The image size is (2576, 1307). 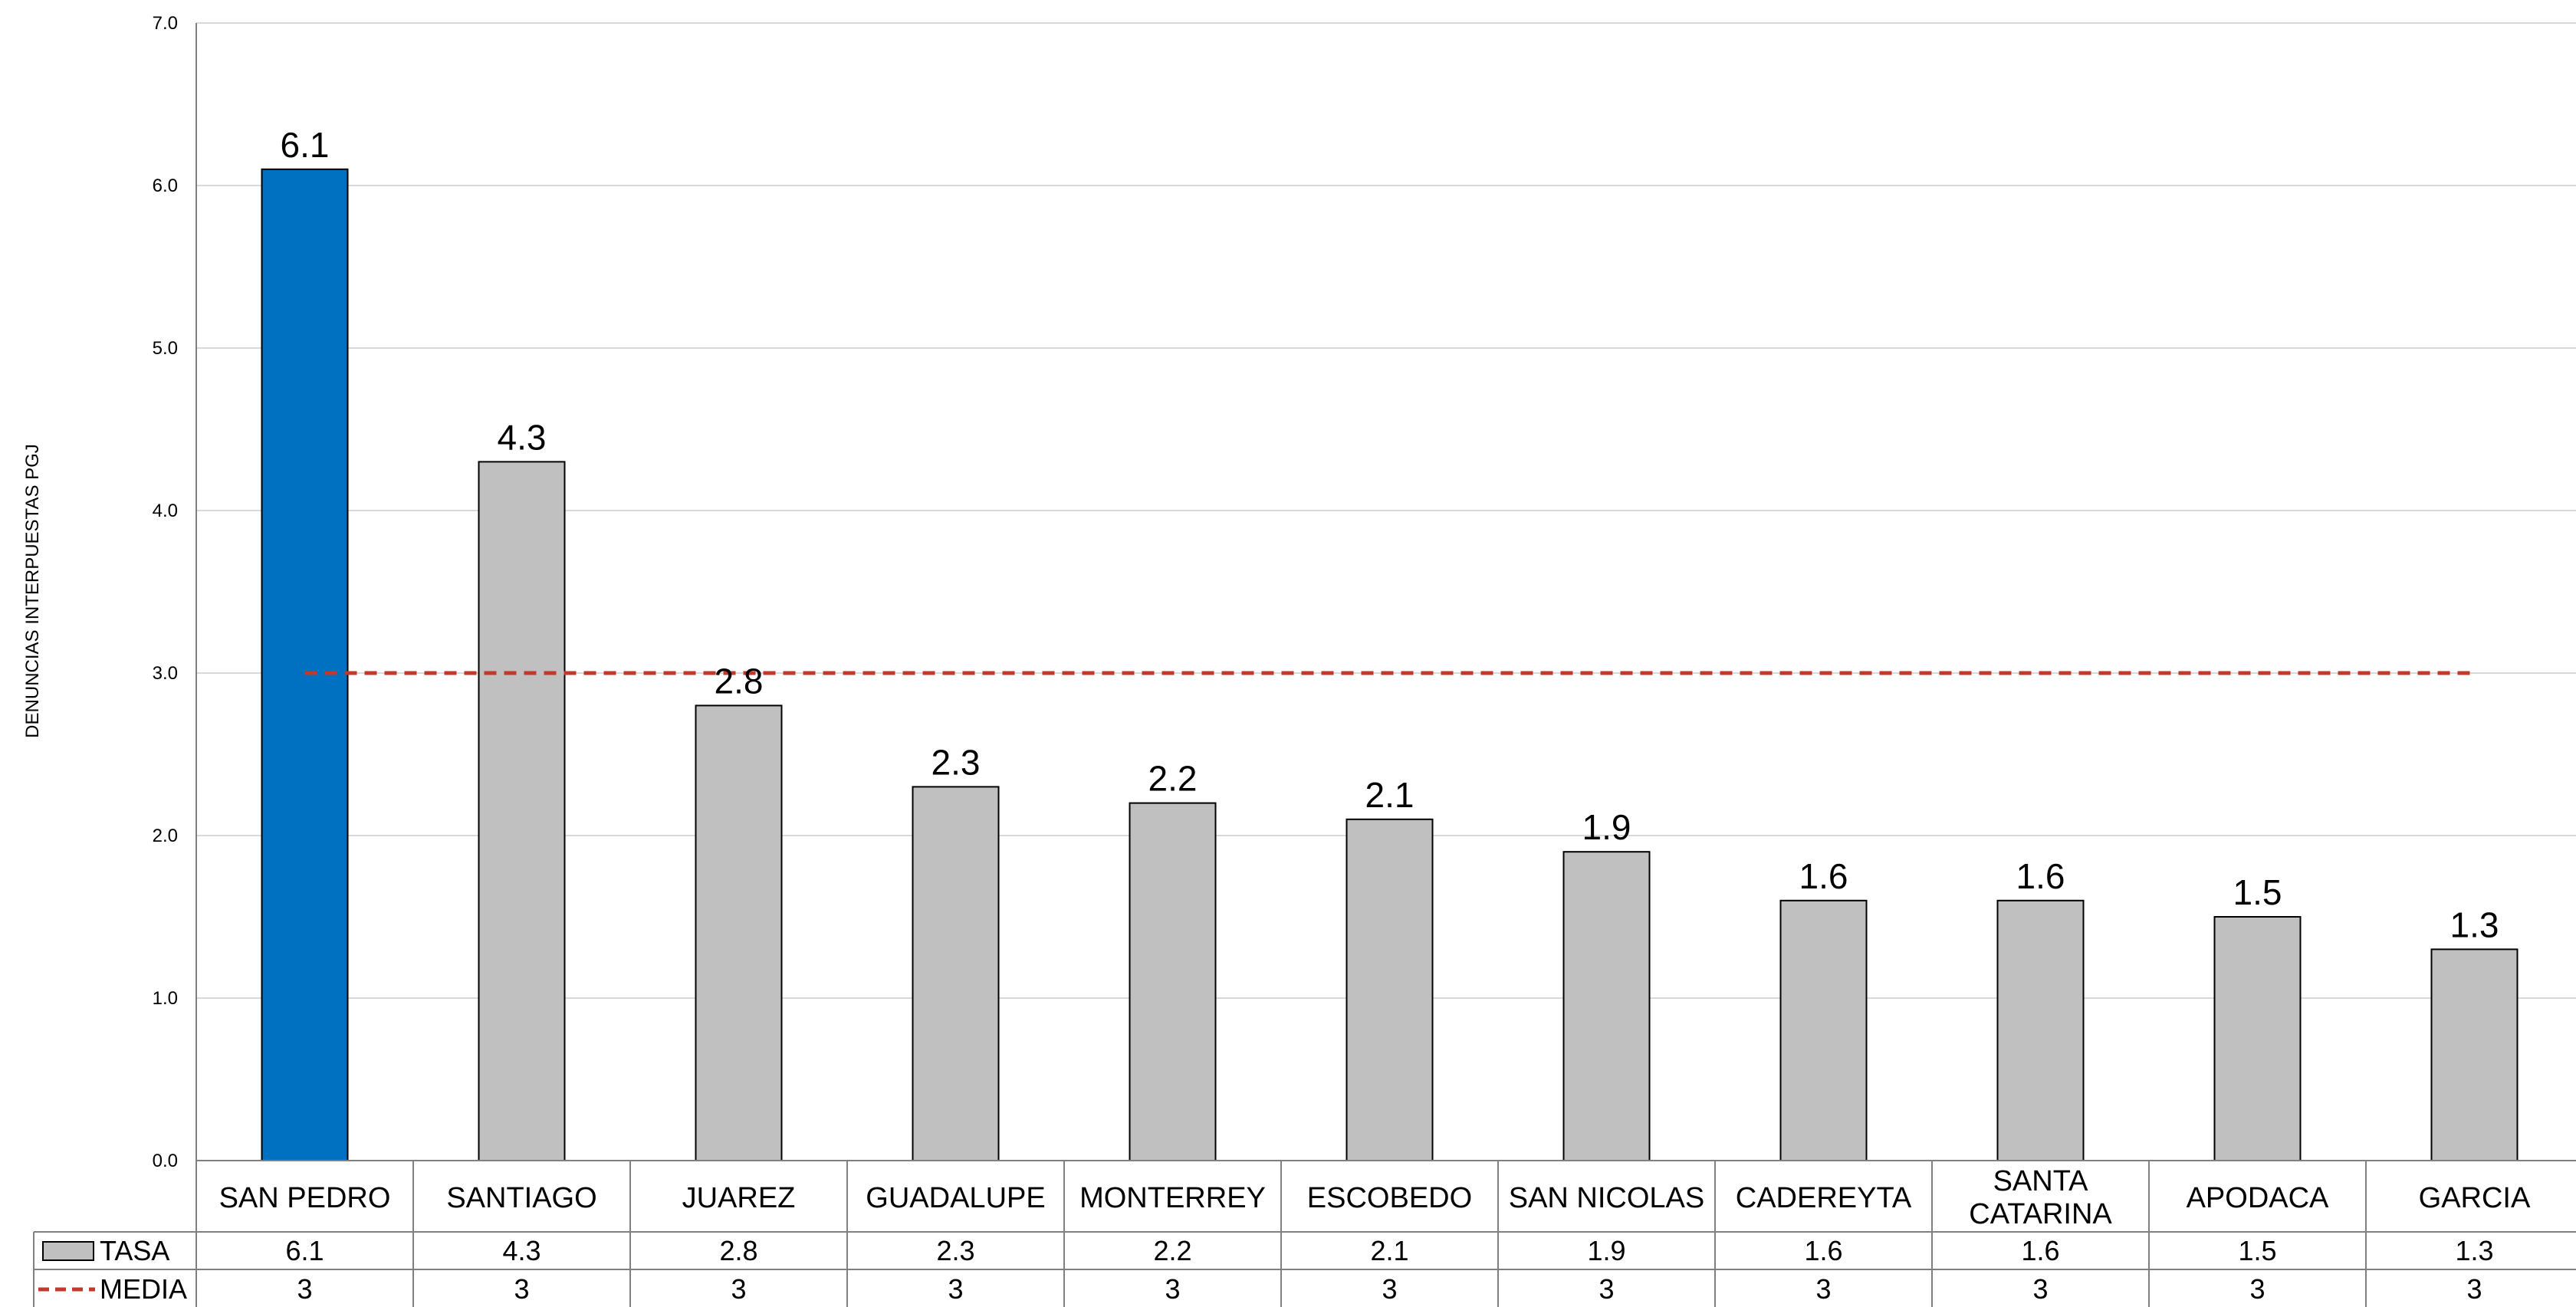 I want to click on bar-value-label: 4.3, so click(x=522, y=437).